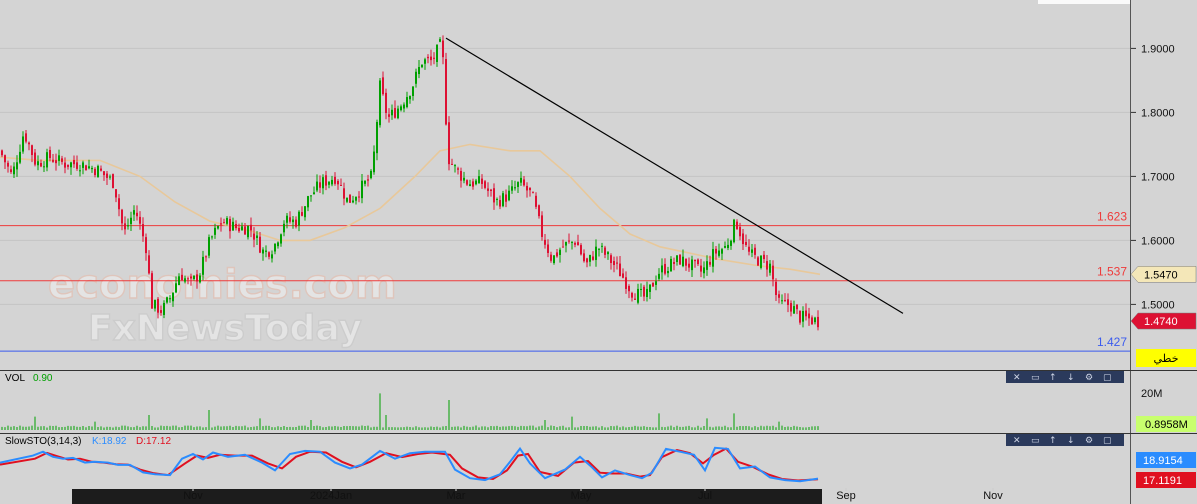 The width and height of the screenshot is (1197, 504). What do you see at coordinates (1166, 480) in the screenshot?
I see `stoch-d-tag-box` at bounding box center [1166, 480].